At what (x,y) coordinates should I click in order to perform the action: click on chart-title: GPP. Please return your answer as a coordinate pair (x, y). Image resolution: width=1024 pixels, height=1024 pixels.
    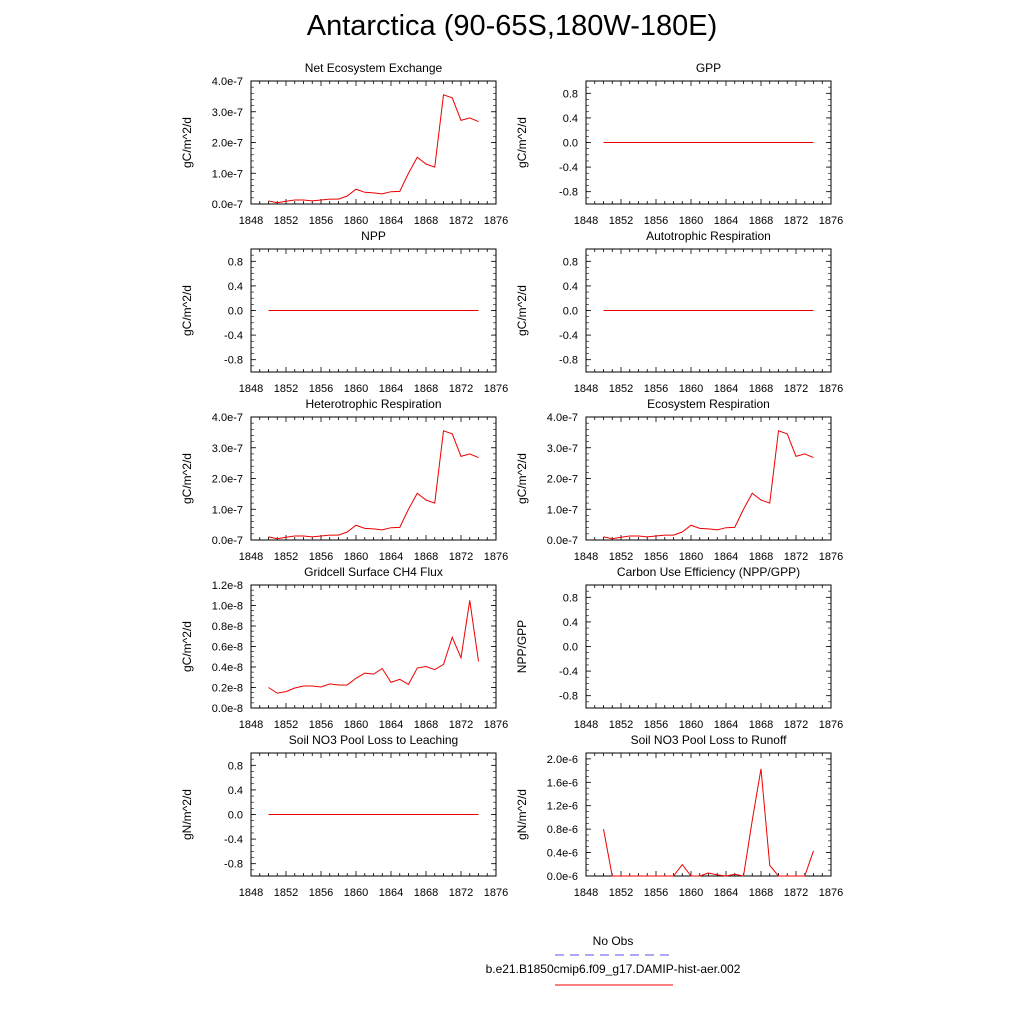
    Looking at the image, I should click on (708, 68).